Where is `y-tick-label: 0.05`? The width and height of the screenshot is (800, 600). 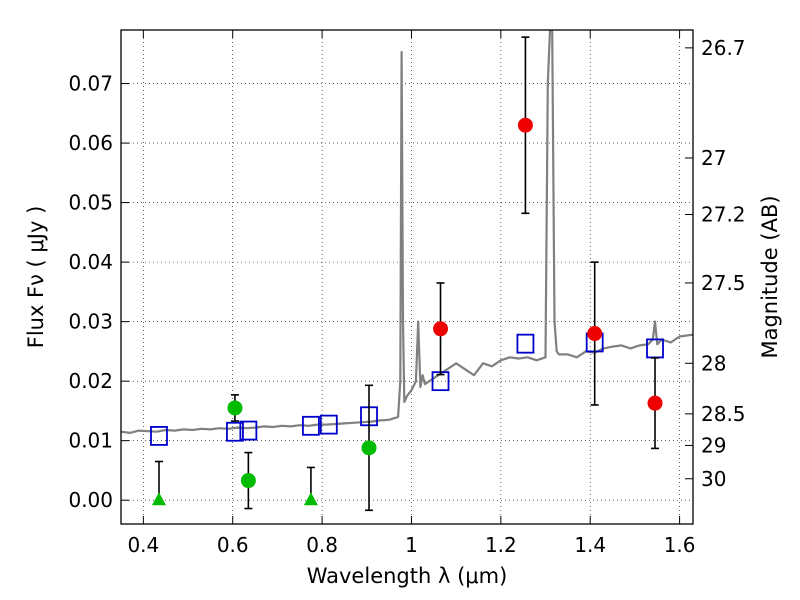
y-tick-label: 0.05 is located at coordinates (90, 203).